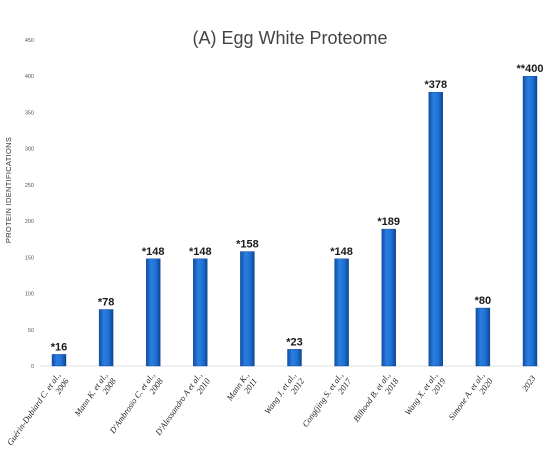 This screenshot has height=455, width=550. I want to click on x-tick-label: Cong(jing S. et al.,2017, so click(327, 400).